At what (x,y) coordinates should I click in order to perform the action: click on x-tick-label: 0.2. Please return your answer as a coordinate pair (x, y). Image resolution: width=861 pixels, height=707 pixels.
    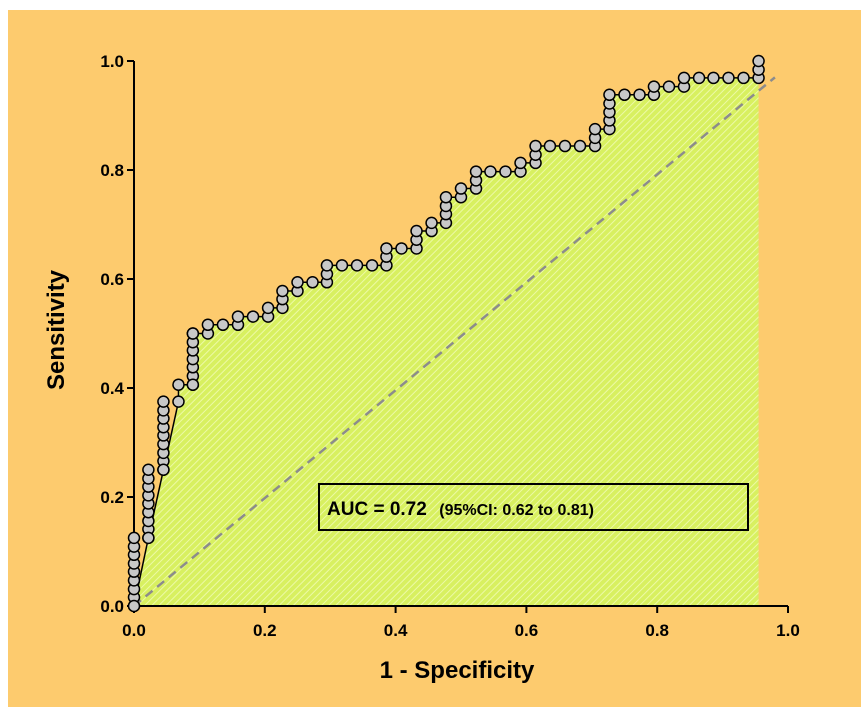
    Looking at the image, I should click on (265, 630).